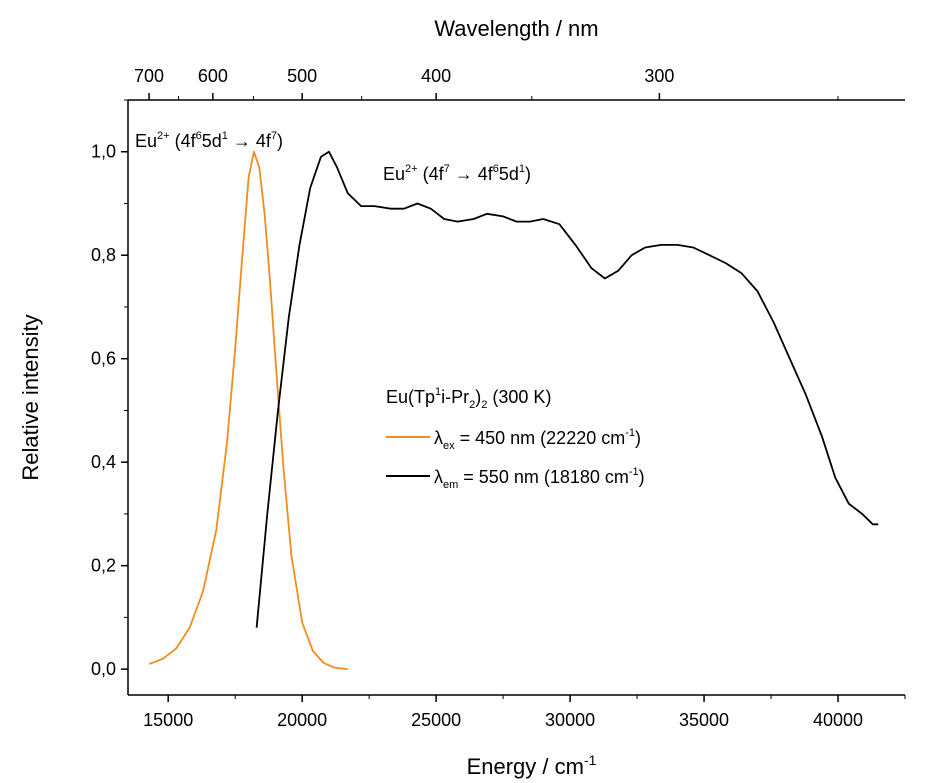 The height and width of the screenshot is (783, 925). Describe the element at coordinates (537, 439) in the screenshot. I see `legend-label-0: λex = 450 nm (22220 cm-1)` at that location.